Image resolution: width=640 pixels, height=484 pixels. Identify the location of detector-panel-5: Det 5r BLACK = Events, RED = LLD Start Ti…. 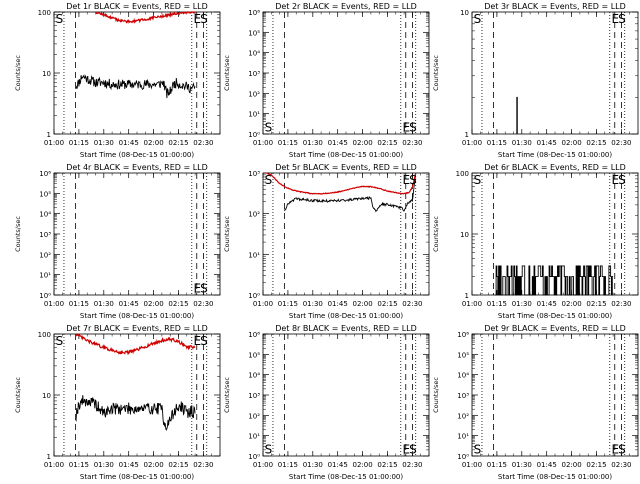
(326, 241).